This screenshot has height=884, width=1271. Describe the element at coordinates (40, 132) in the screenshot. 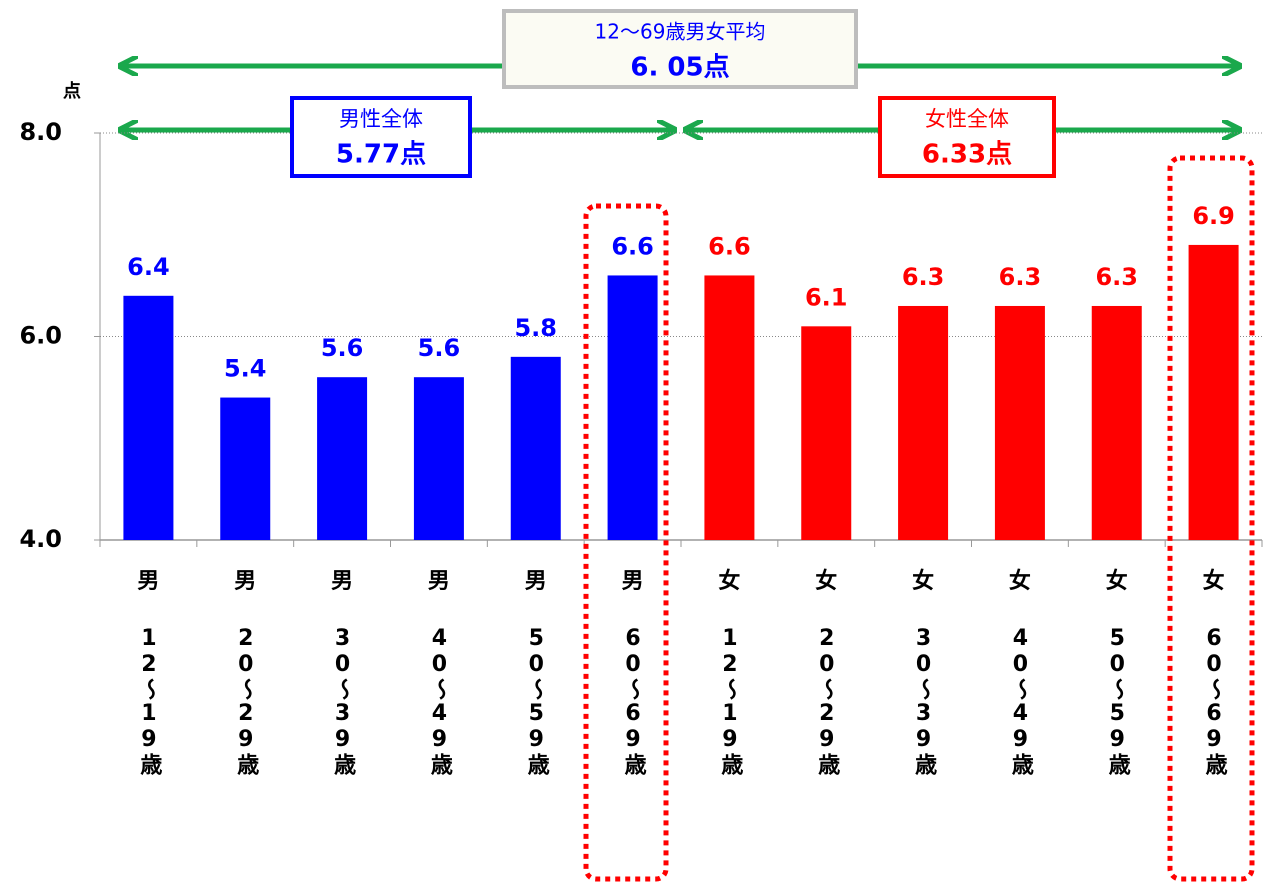

I see `y-tick-label: 8.0` at that location.